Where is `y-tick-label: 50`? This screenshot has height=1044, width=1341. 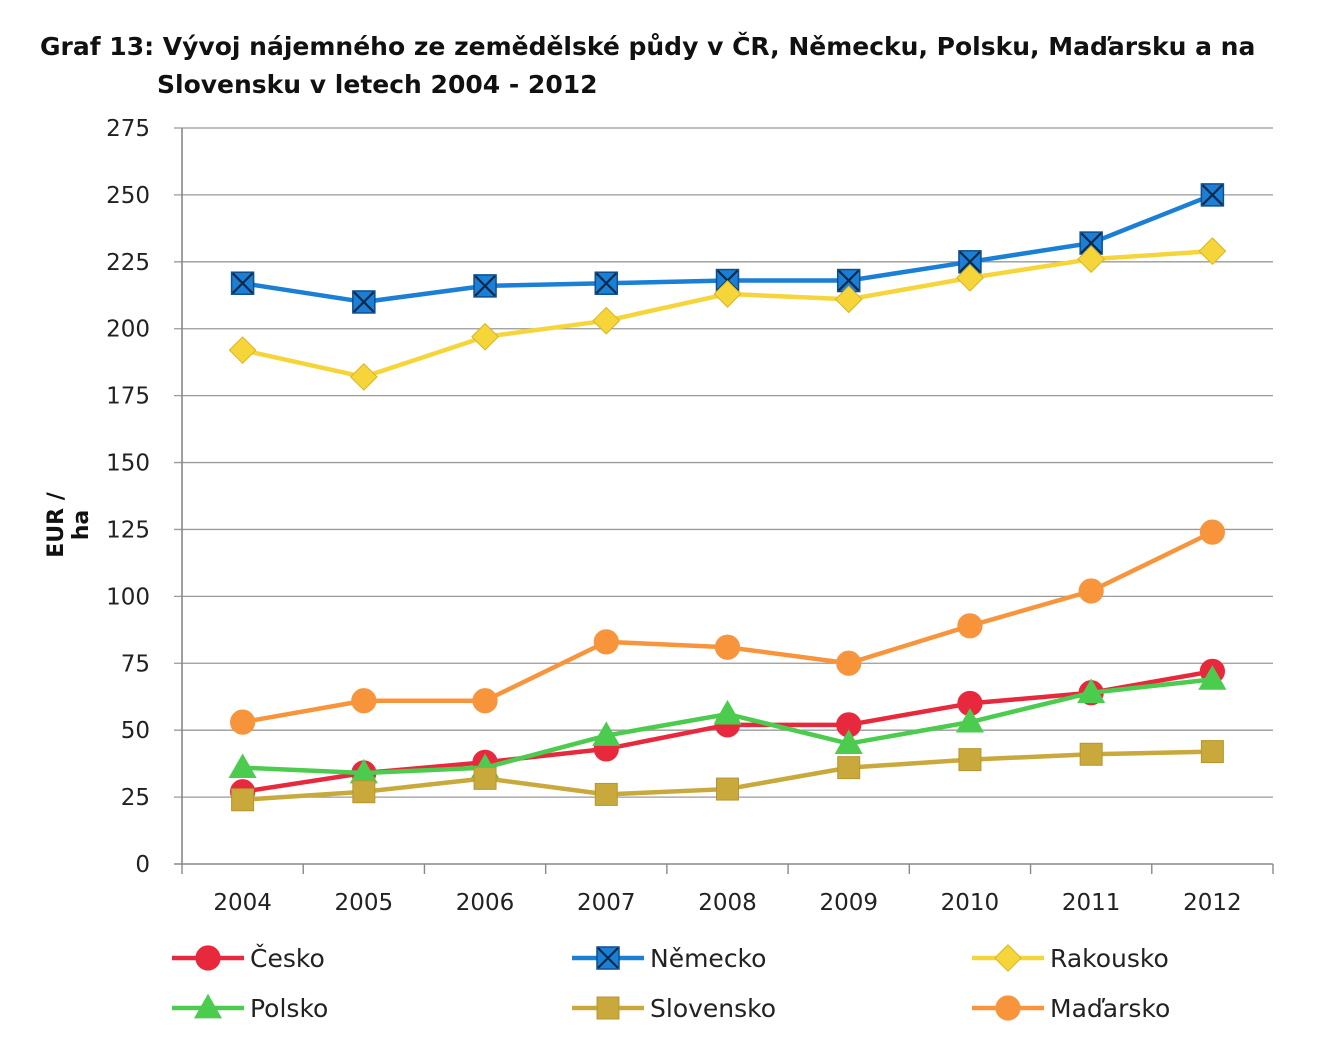
y-tick-label: 50 is located at coordinates (135, 731).